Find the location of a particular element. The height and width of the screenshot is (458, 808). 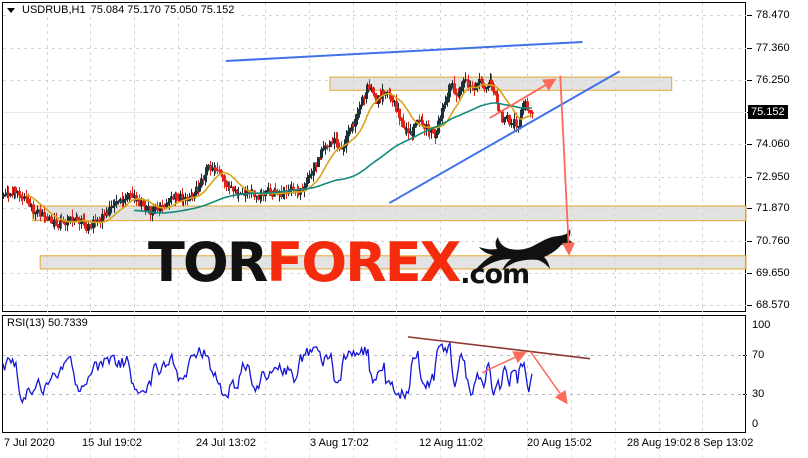

watermark-tor: TOR is located at coordinates (208, 262).